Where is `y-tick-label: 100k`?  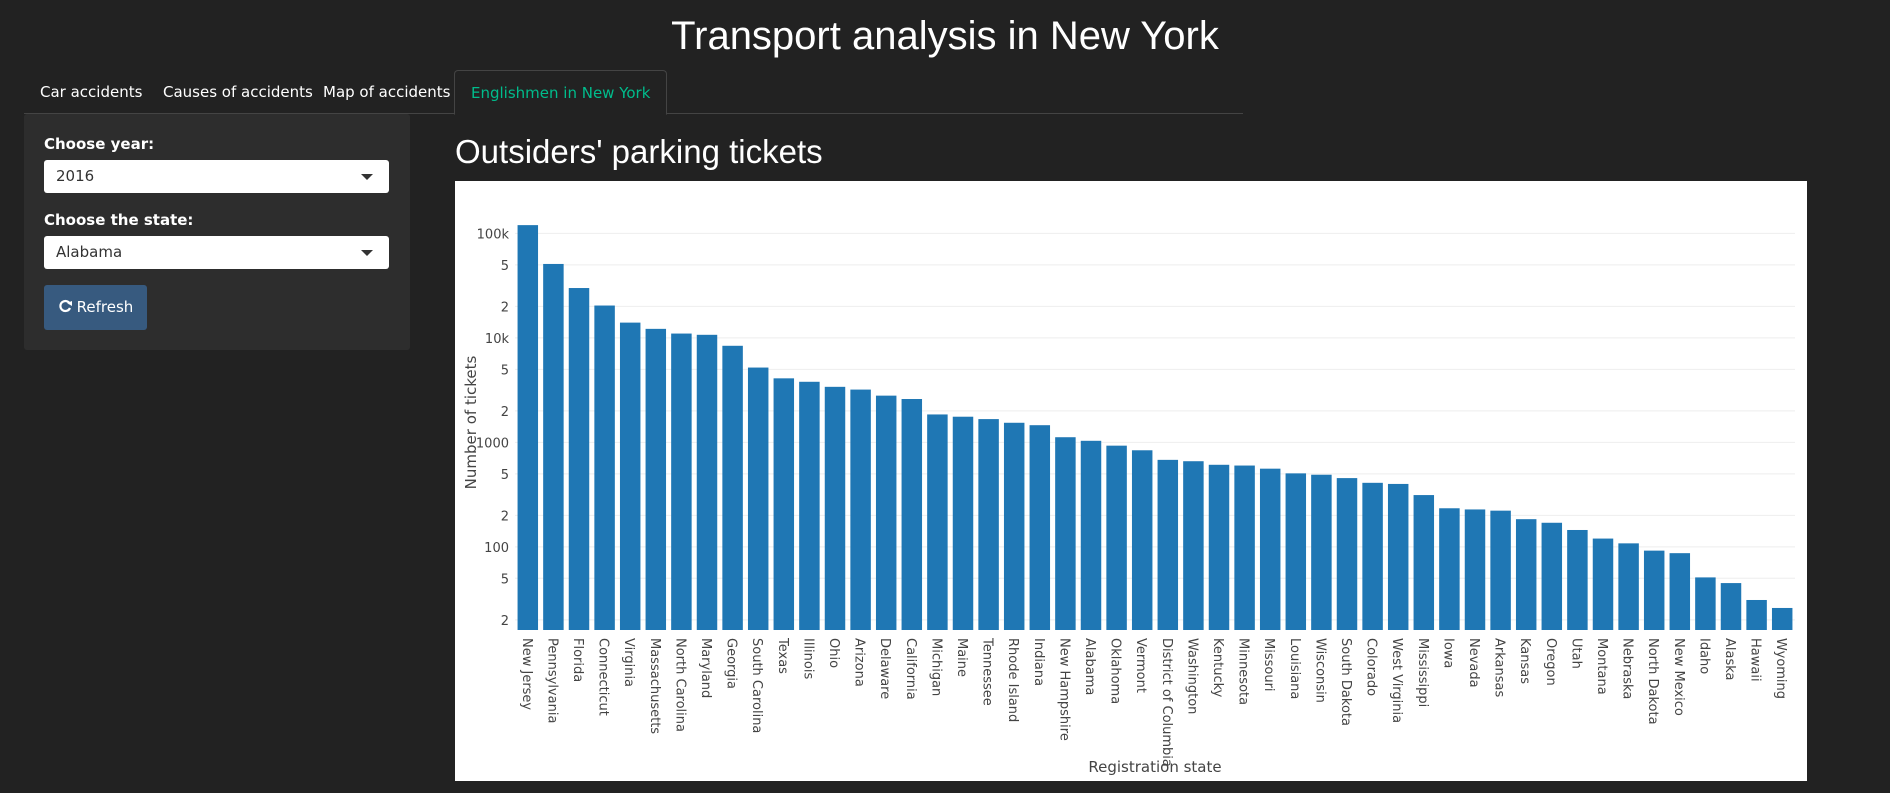
y-tick-label: 100k is located at coordinates (493, 234).